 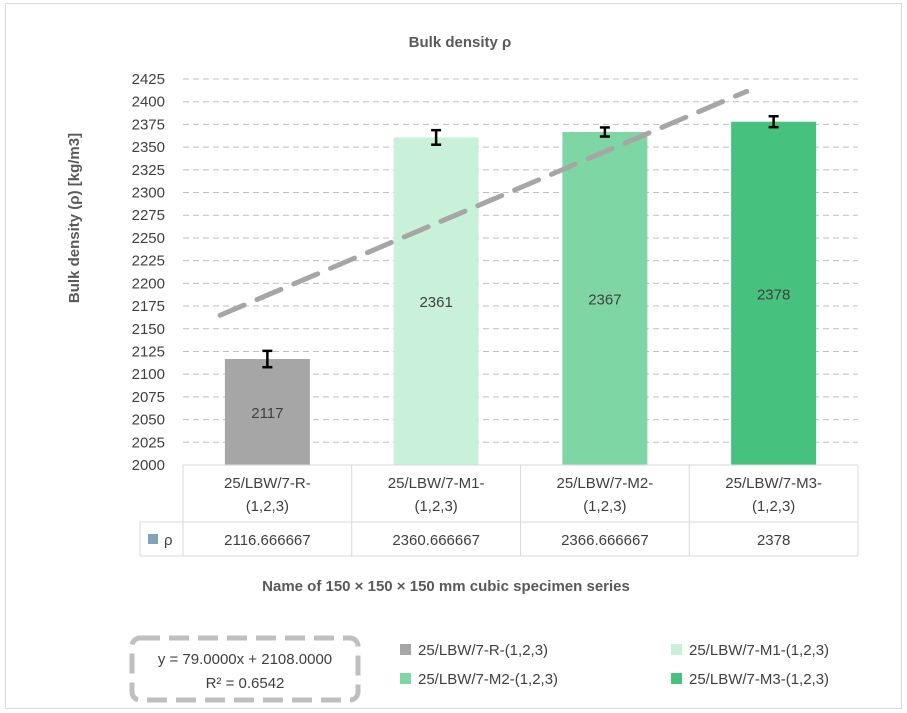 What do you see at coordinates (148, 397) in the screenshot?
I see `y-tick-label: 2075` at bounding box center [148, 397].